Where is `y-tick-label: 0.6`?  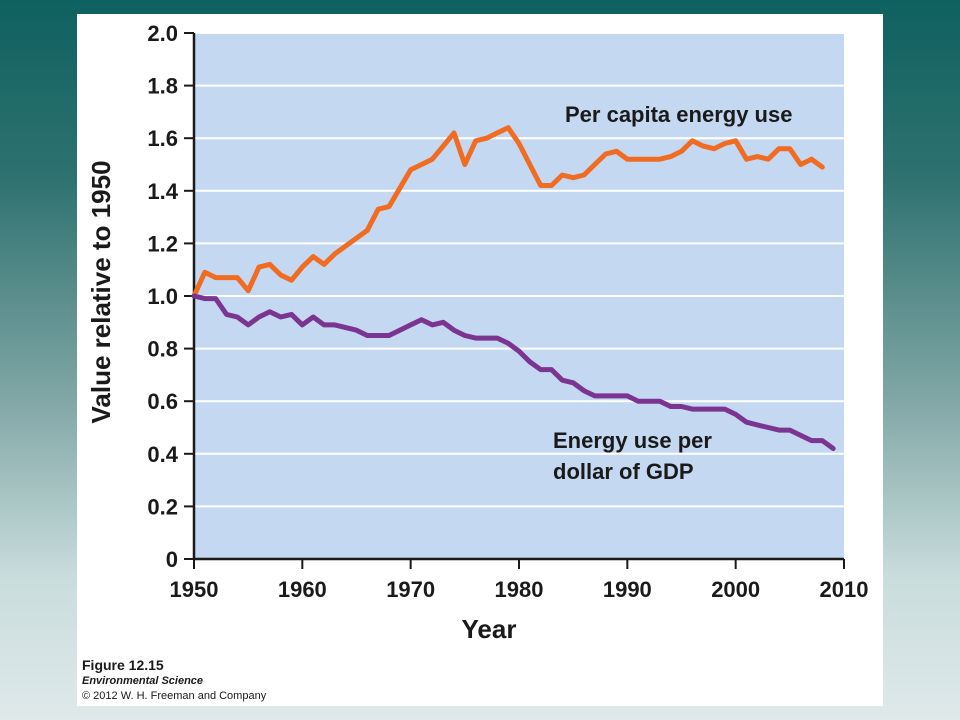
y-tick-label: 0.6 is located at coordinates (162, 401).